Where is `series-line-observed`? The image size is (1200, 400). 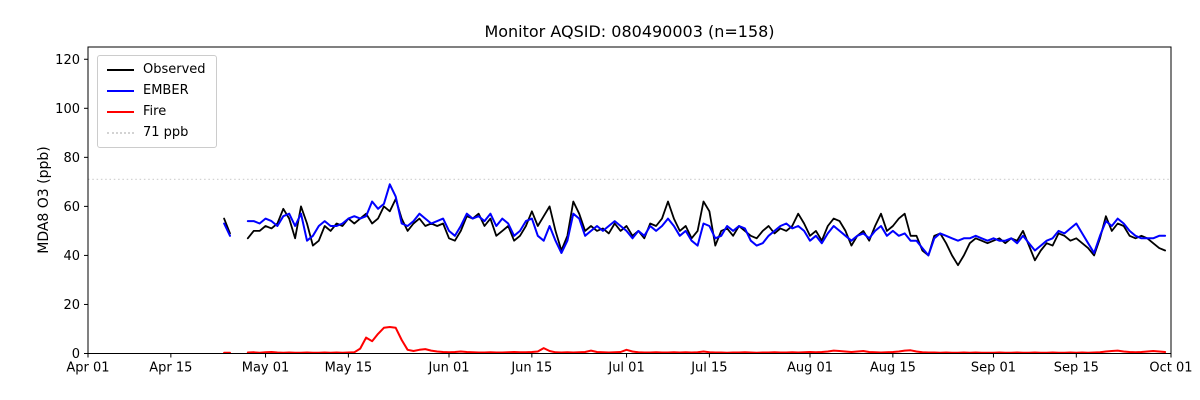 series-line-observed is located at coordinates (694, 232).